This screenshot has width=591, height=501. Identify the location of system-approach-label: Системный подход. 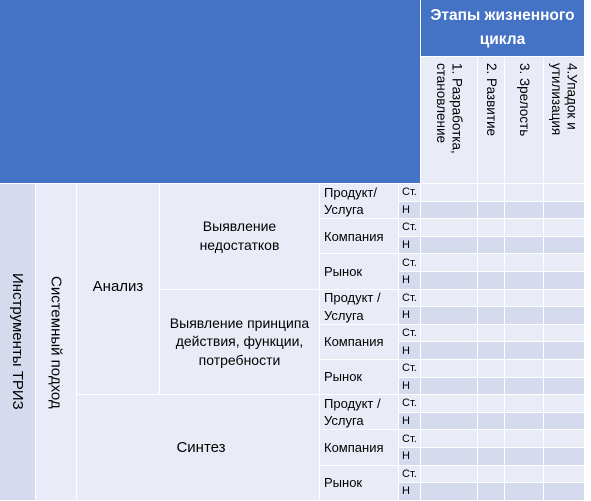
(56, 342).